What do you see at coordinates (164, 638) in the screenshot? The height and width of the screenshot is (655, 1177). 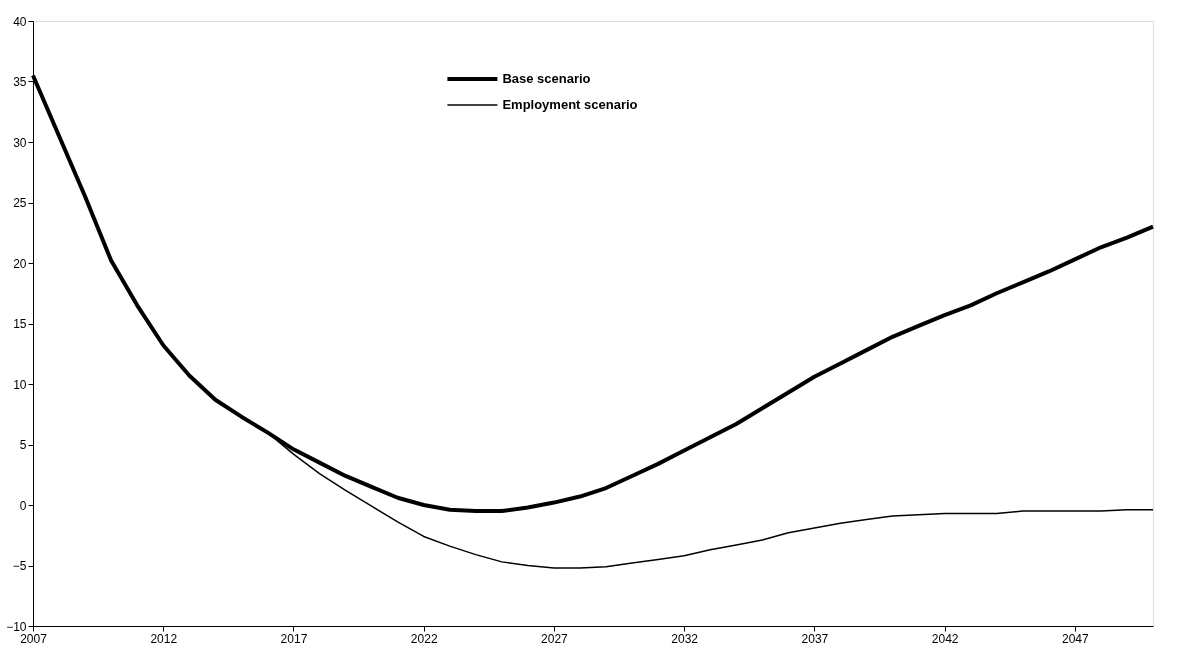 I see `x-tick-label: 2012` at bounding box center [164, 638].